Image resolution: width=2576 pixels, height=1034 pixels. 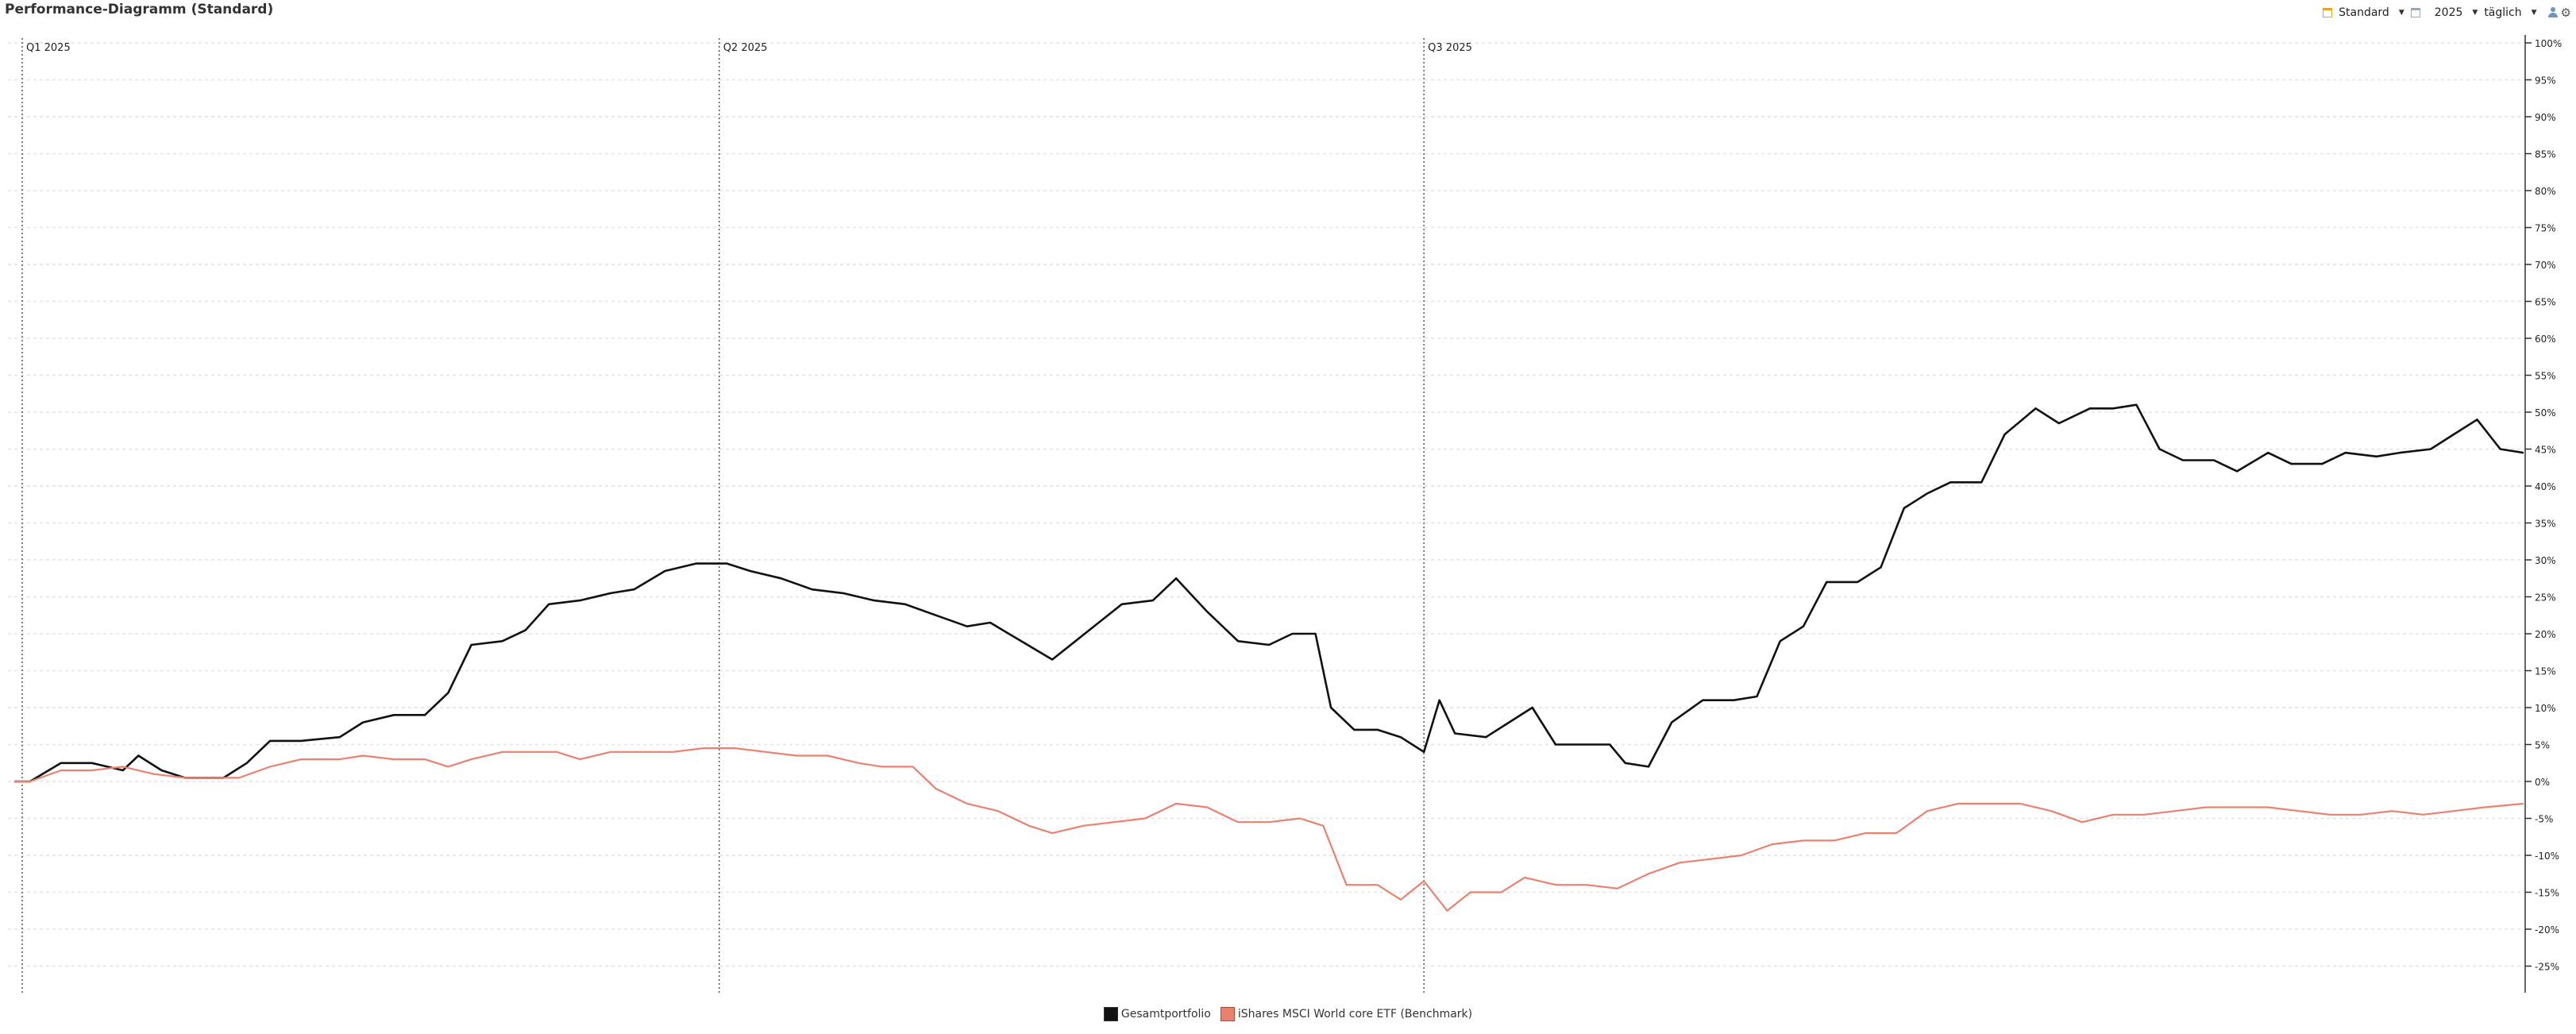 What do you see at coordinates (2503, 13) in the screenshot?
I see `interval-label: täglich` at bounding box center [2503, 13].